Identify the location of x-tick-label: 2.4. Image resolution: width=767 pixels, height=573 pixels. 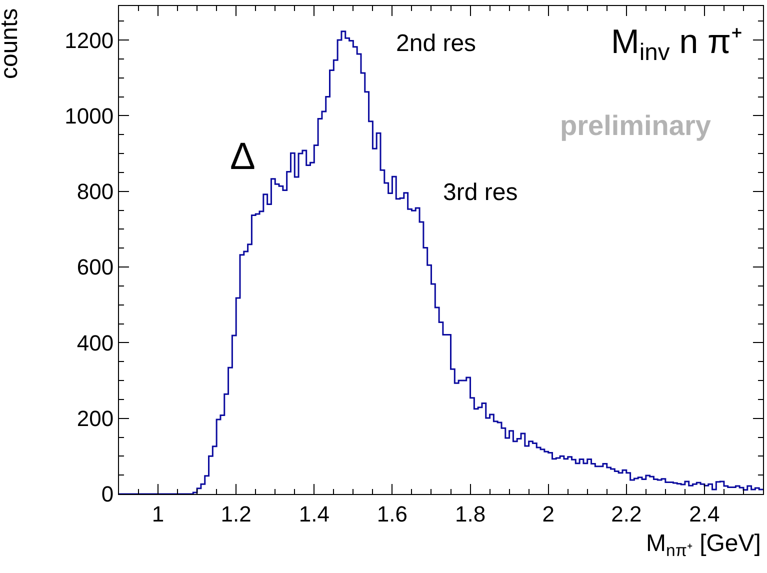
(704, 513).